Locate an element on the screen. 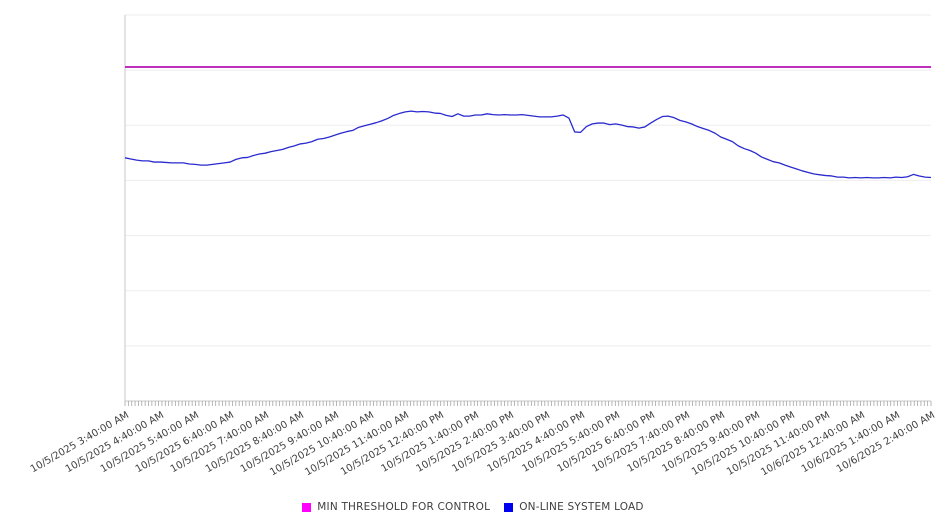 This screenshot has height=526, width=946. legend-item-load: ON-LINE SYSTEM LOAD is located at coordinates (574, 507).